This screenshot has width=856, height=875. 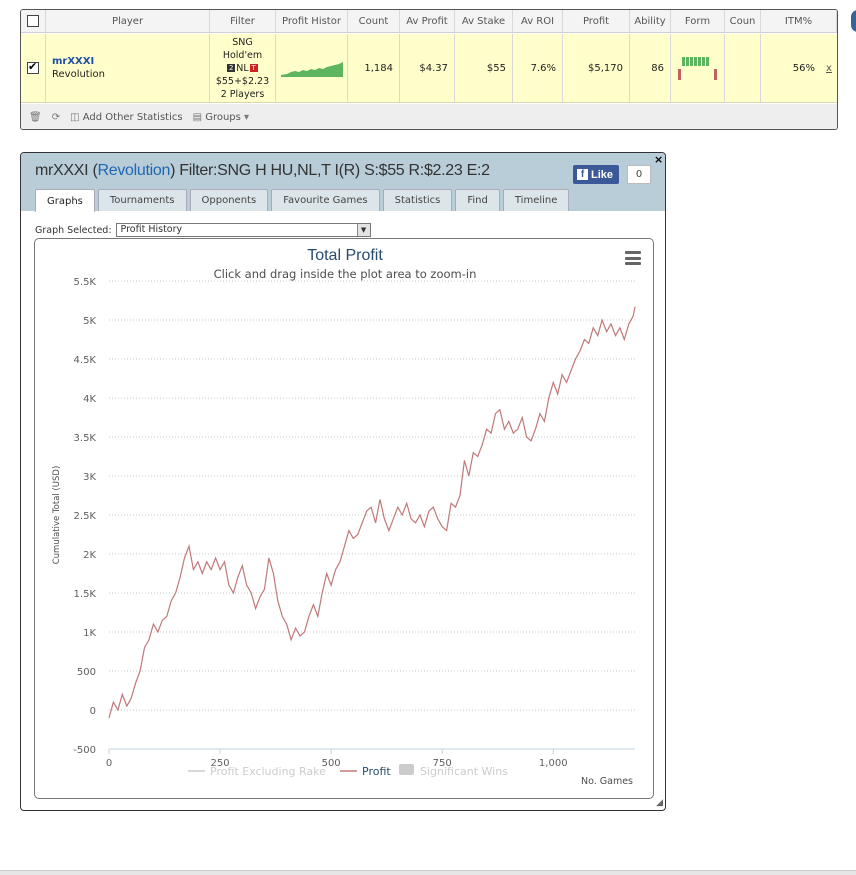 What do you see at coordinates (429, 116) in the screenshot?
I see `stats-footer-bar: 🗑 ⟳ ◫ Add Other Statistics ▤ Groups ▾` at bounding box center [429, 116].